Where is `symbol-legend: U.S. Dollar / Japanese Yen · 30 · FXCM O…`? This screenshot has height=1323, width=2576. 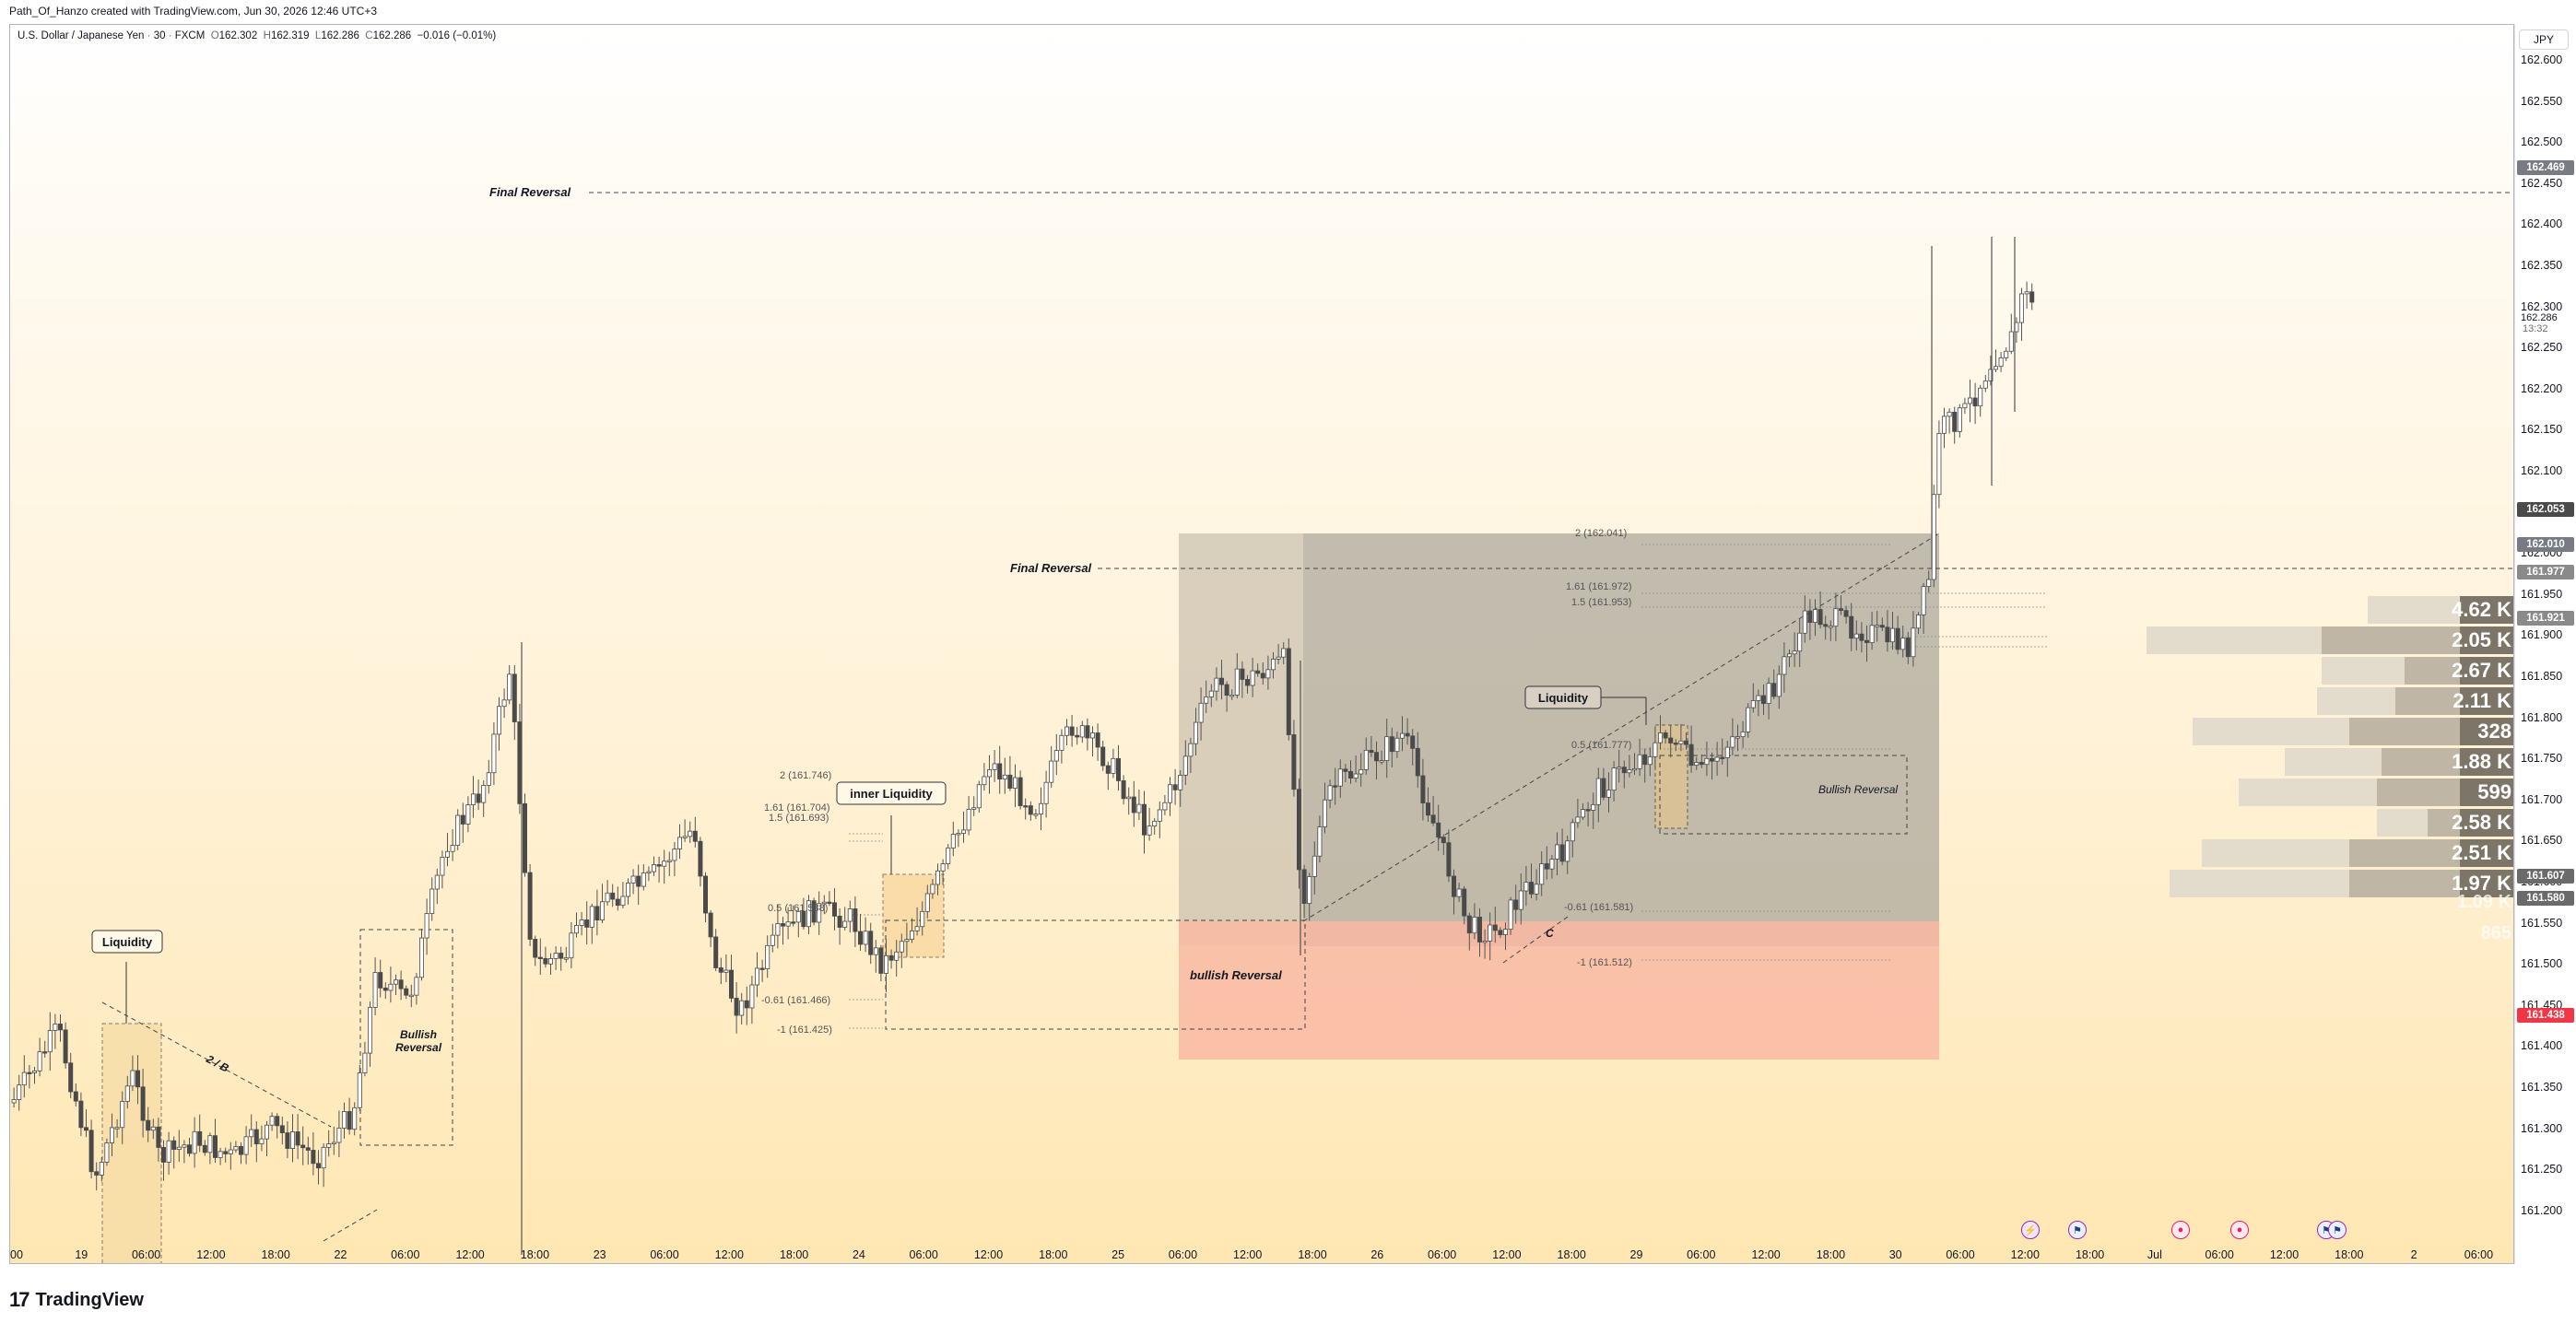 symbol-legend: U.S. Dollar / Japanese Yen · 30 · FXCM O… is located at coordinates (257, 35).